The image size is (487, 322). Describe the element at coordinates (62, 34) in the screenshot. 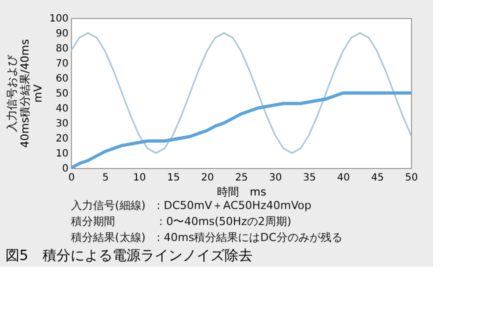

I see `y-tick-label: 90` at that location.